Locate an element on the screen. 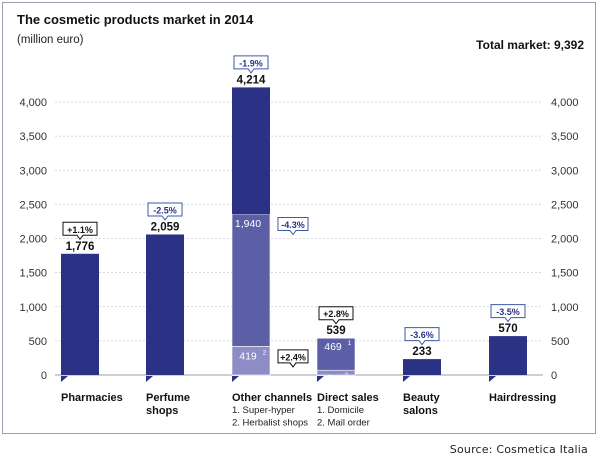  y-tick-label-right: 1,000 is located at coordinates (565, 308).